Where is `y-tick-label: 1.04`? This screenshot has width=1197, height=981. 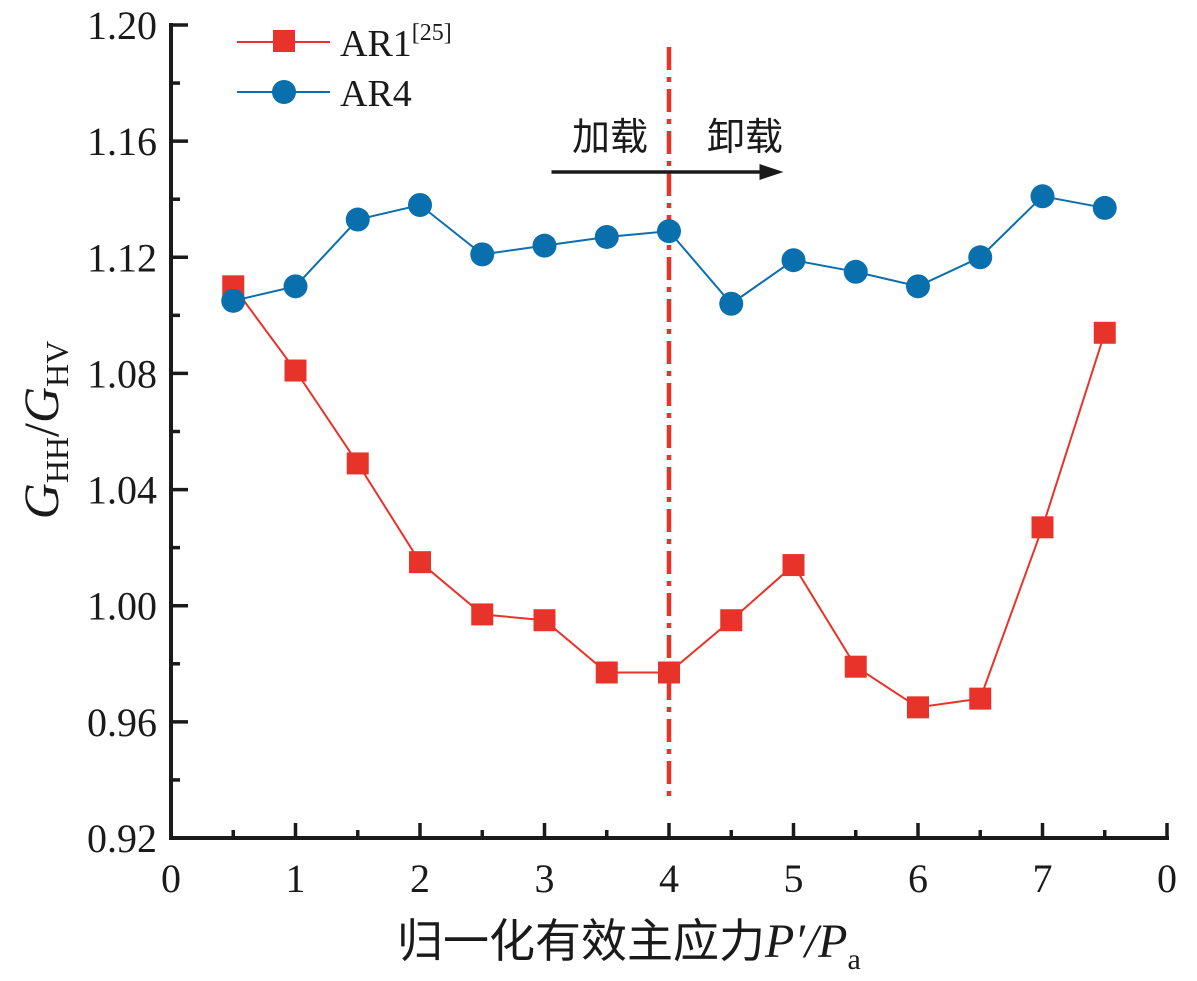
y-tick-label: 1.04 is located at coordinates (122, 490).